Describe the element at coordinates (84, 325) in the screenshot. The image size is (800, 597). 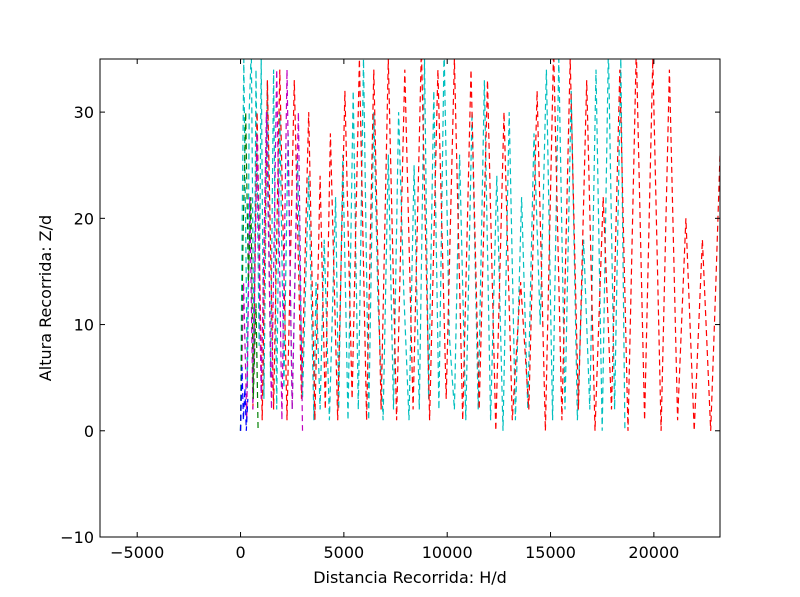
I see `y-tick-label: 10` at that location.